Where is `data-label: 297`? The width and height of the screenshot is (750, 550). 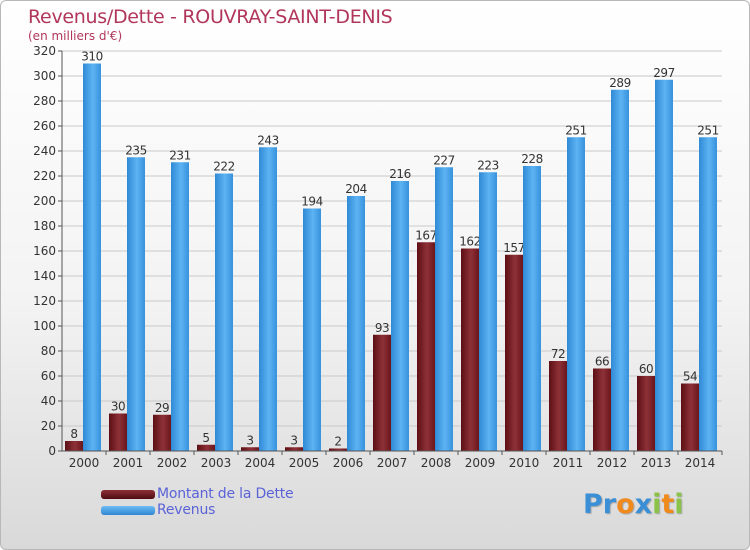 data-label: 297 is located at coordinates (663, 73).